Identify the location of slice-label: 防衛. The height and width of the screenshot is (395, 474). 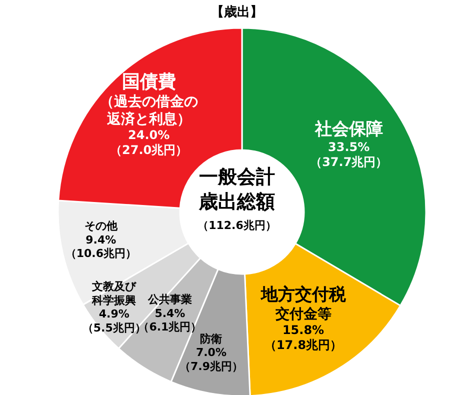
(211, 339).